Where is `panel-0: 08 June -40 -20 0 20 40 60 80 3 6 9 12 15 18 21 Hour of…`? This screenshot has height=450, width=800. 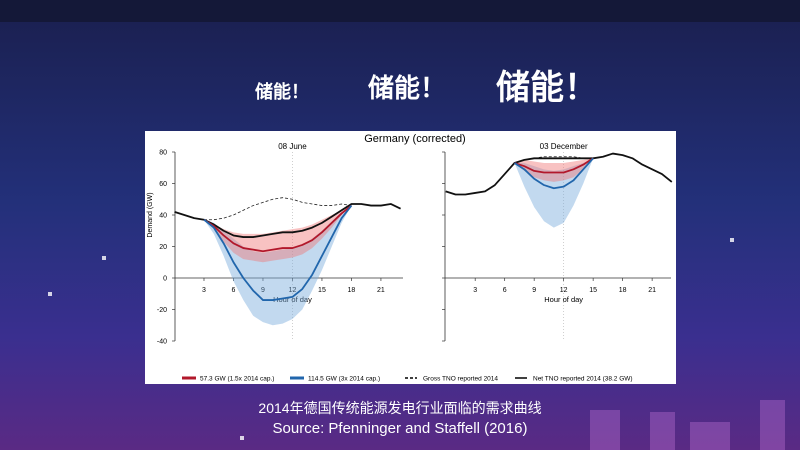 panel-0: 08 June -40 -20 0 20 40 60 80 3 6 9 12 15 18 21 Hour of… is located at coordinates (280, 244).